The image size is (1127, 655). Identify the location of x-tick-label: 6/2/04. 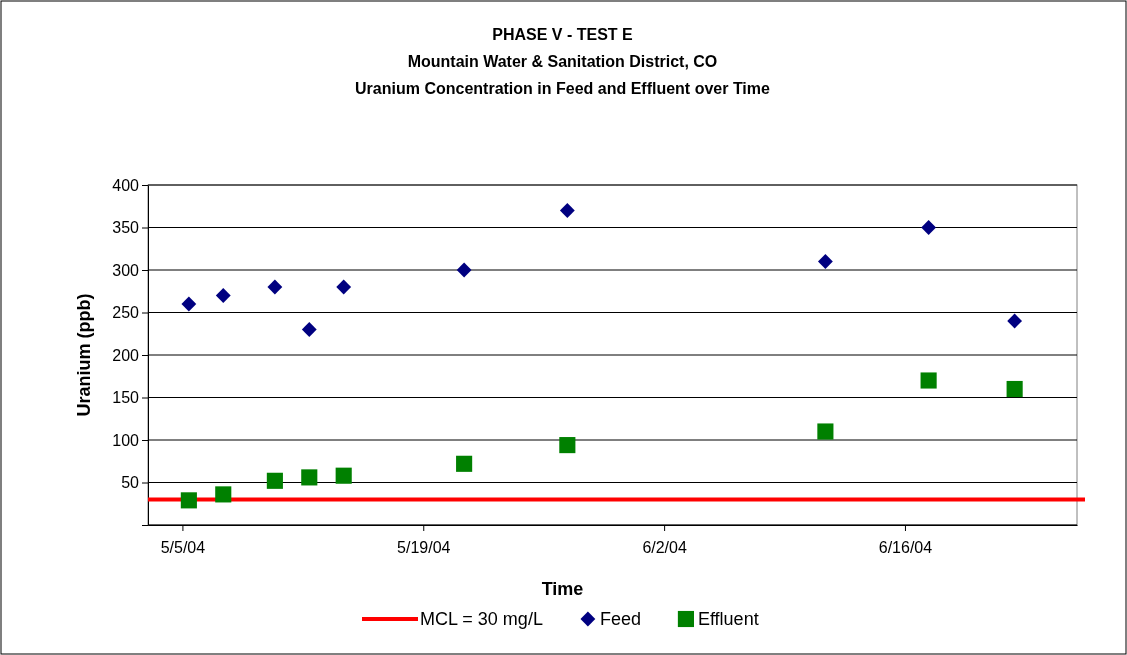
(664, 548).